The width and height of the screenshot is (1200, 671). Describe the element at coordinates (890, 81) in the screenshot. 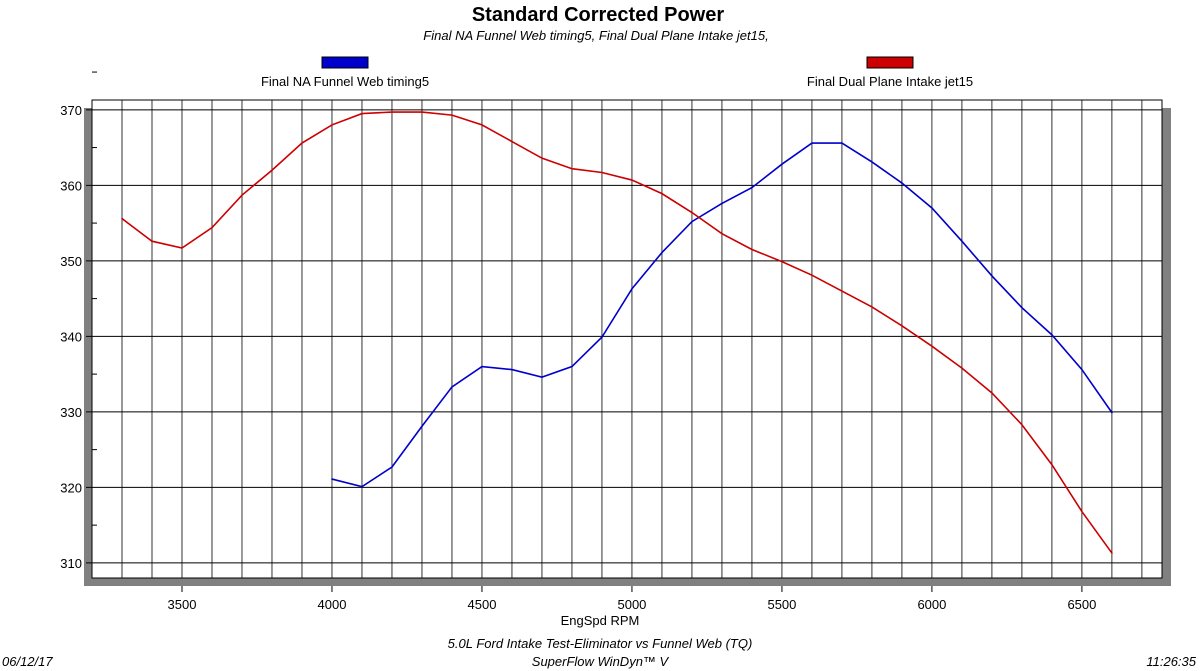

I see `legend-label-1: Final Dual Plane Intake jet15` at that location.